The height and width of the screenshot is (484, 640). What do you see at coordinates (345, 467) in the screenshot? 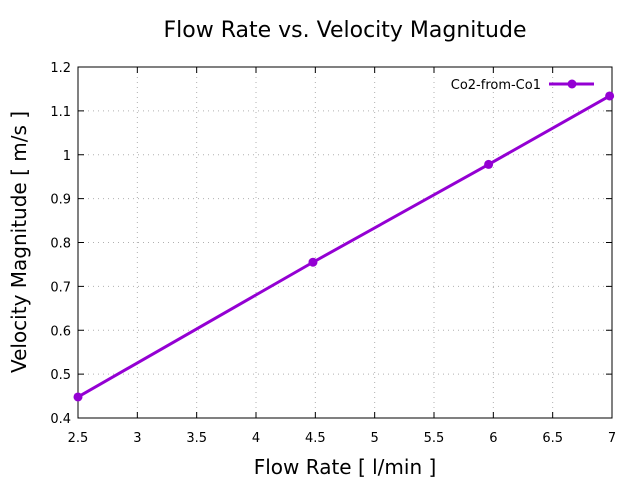
I see `x-axis-label: Flow Rate [ l/min ]` at bounding box center [345, 467].